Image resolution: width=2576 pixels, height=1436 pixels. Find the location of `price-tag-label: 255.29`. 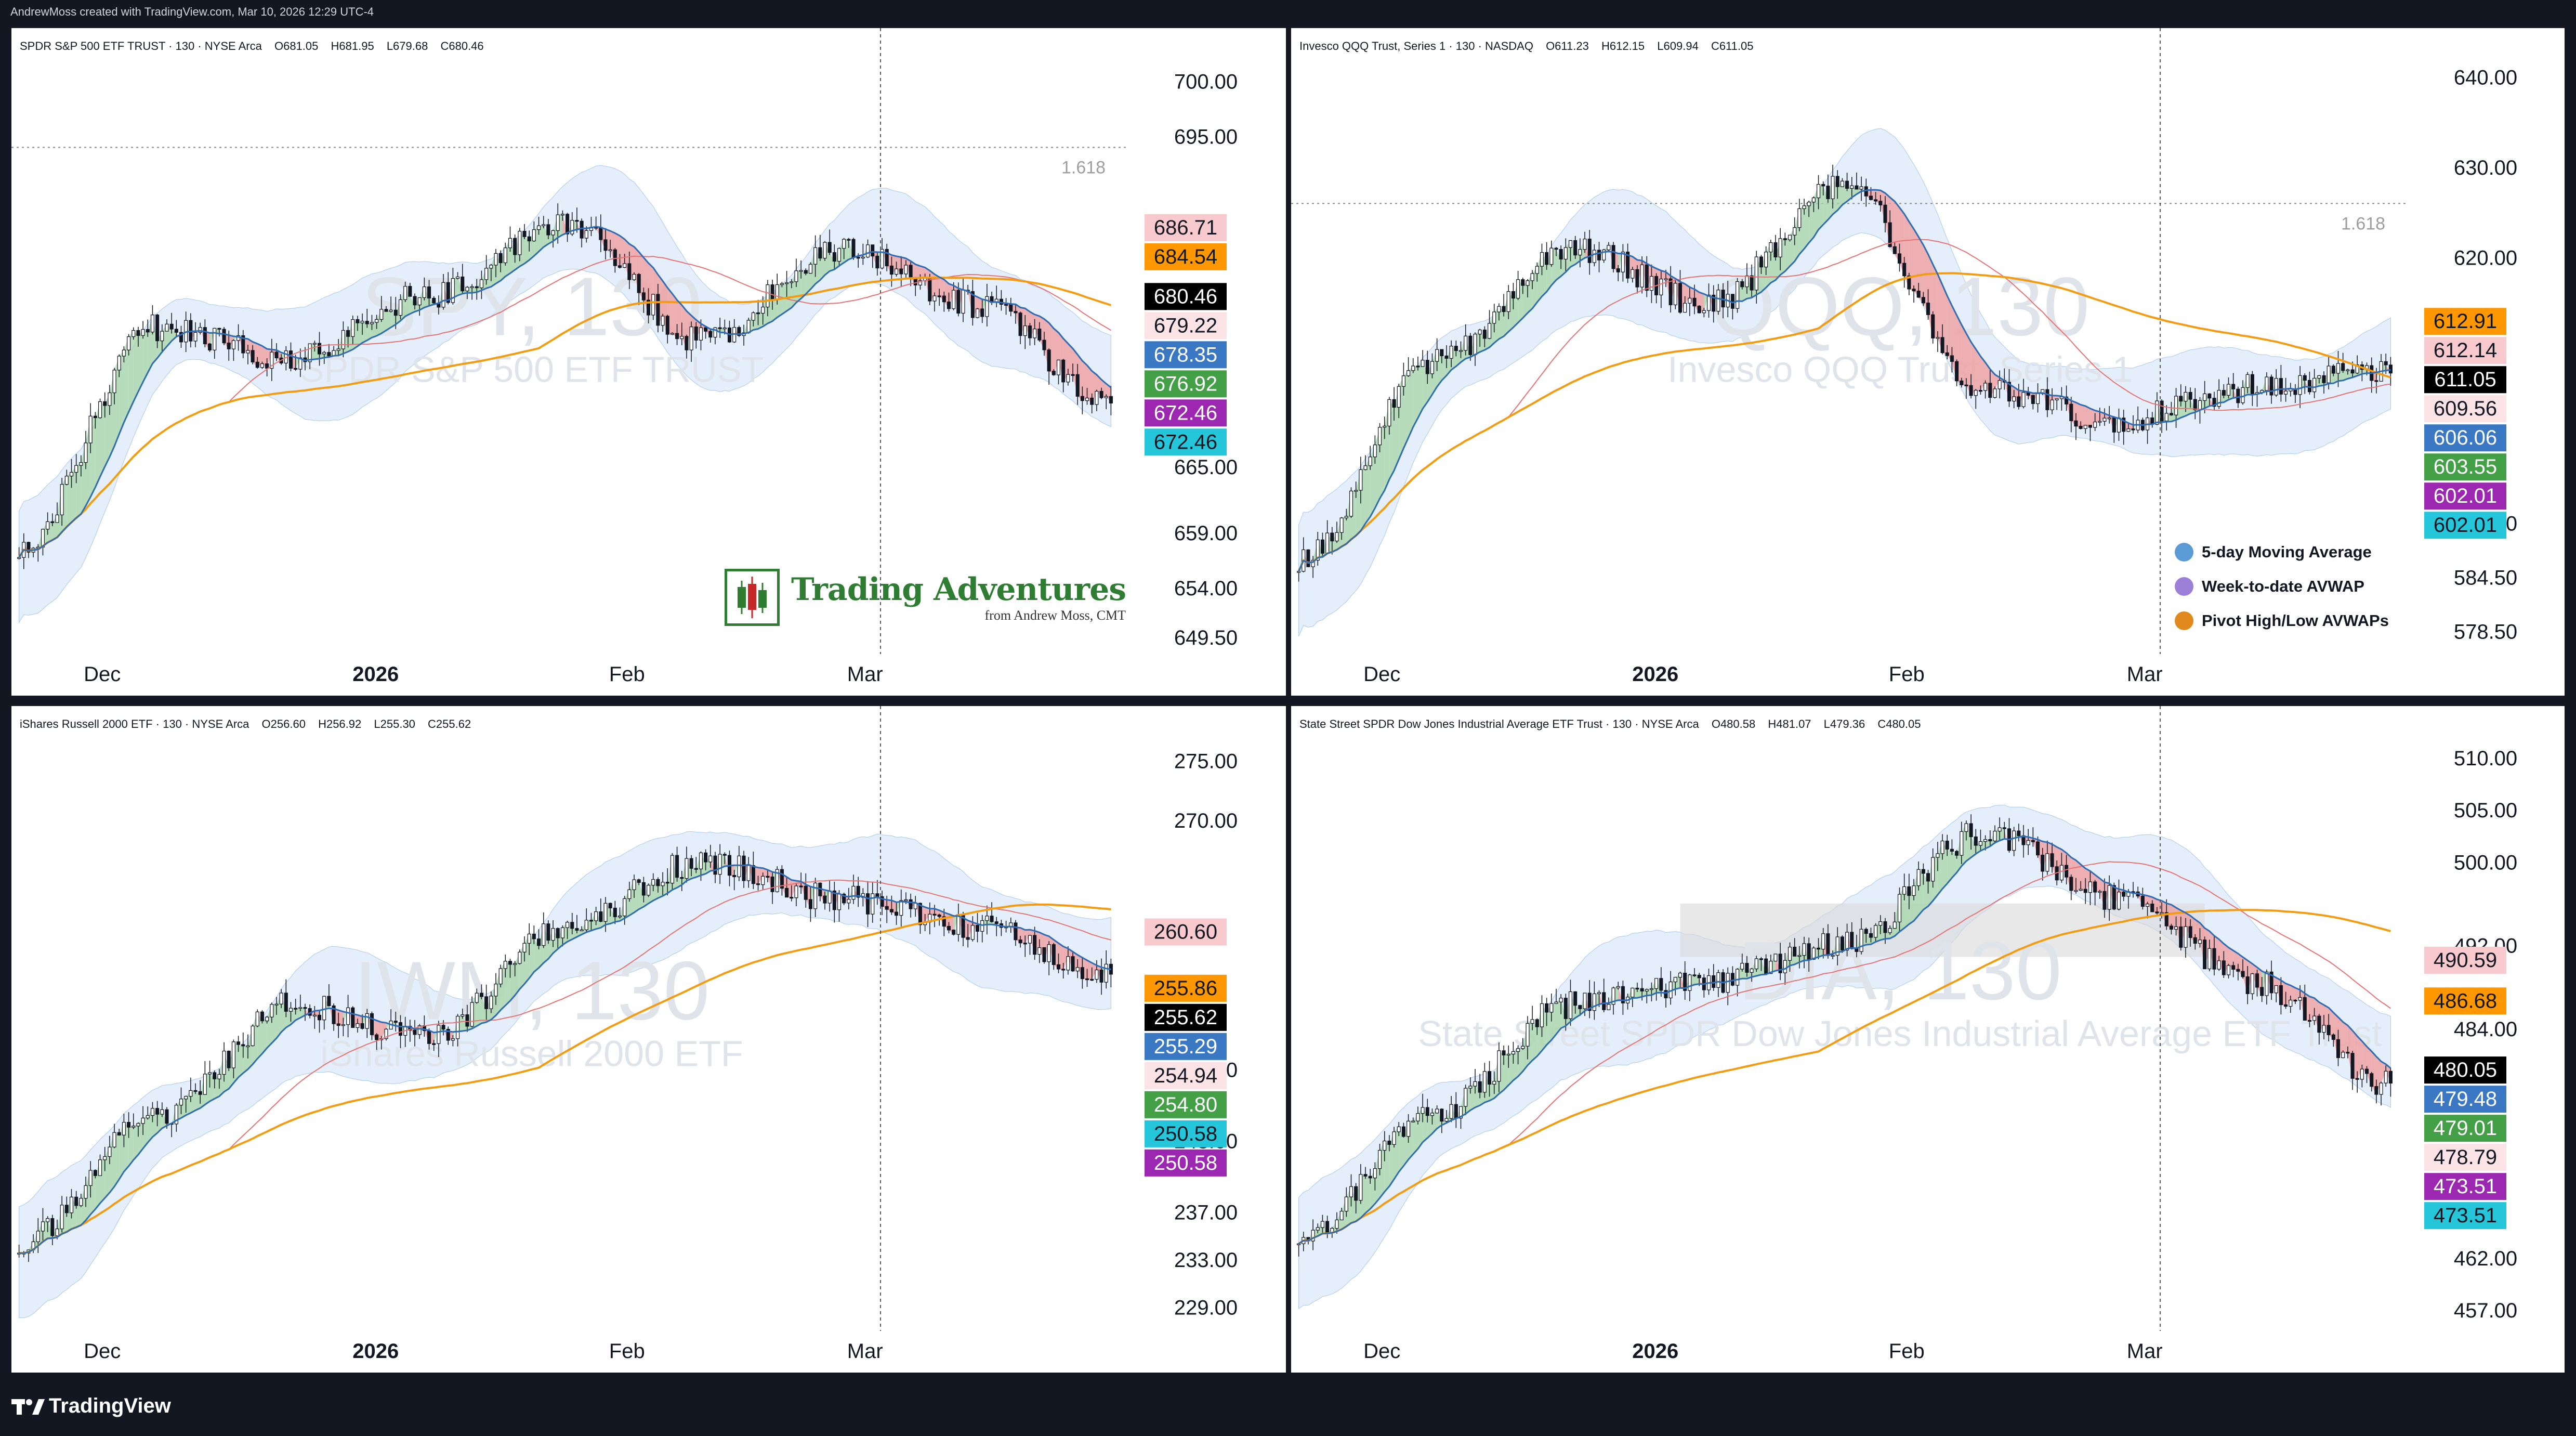

price-tag-label: 255.29 is located at coordinates (1185, 1046).